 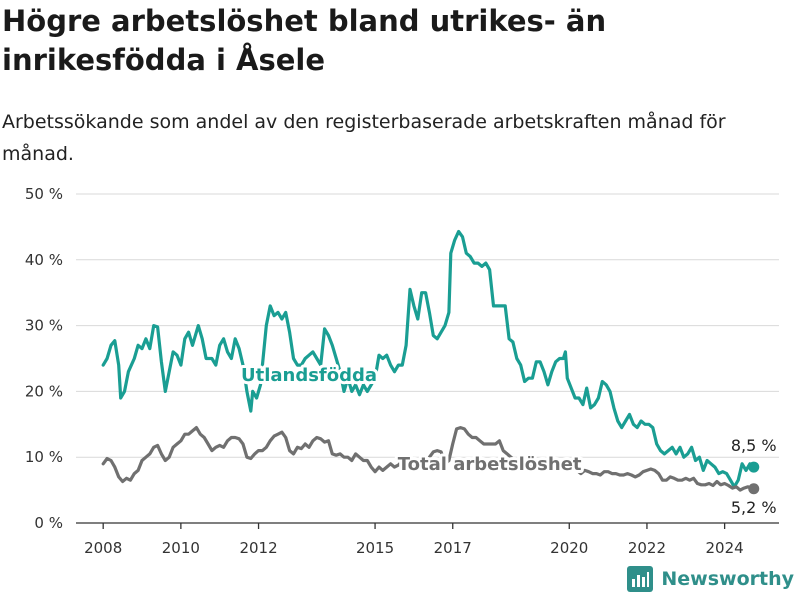 What do you see at coordinates (44, 260) in the screenshot?
I see `y-tick-label: 40 %` at bounding box center [44, 260].